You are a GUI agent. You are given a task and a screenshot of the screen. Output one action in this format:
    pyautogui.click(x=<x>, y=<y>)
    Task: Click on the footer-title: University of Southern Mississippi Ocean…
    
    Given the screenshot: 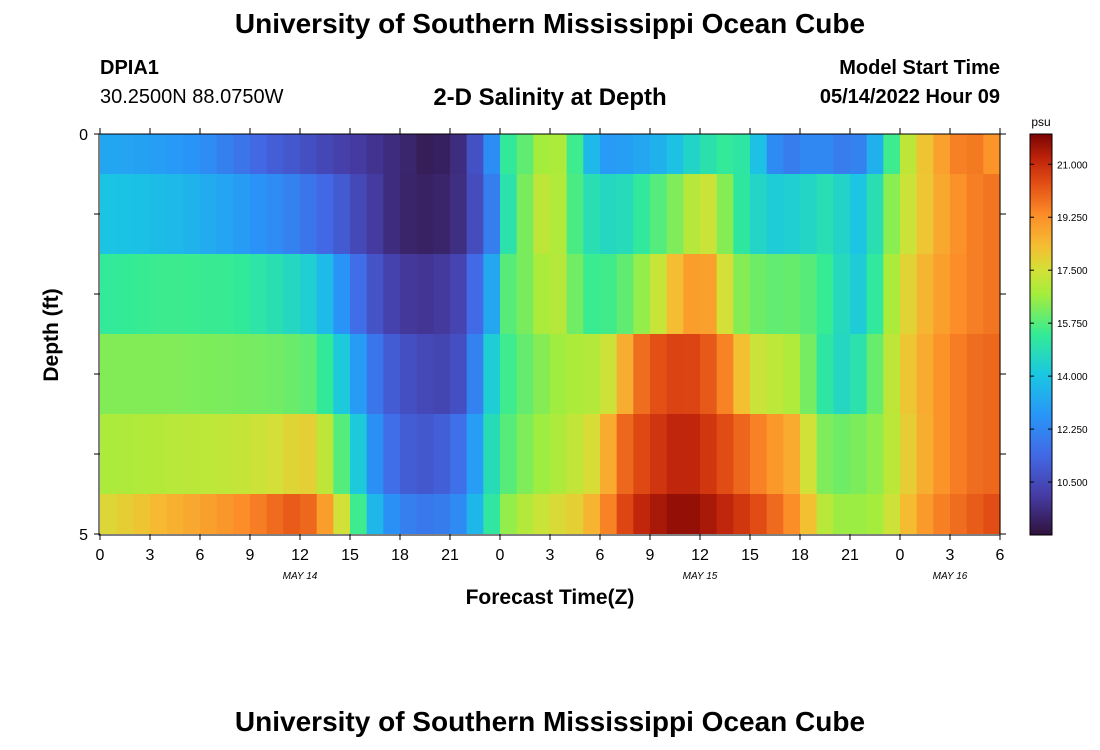 What is the action you would take?
    pyautogui.click(x=550, y=721)
    